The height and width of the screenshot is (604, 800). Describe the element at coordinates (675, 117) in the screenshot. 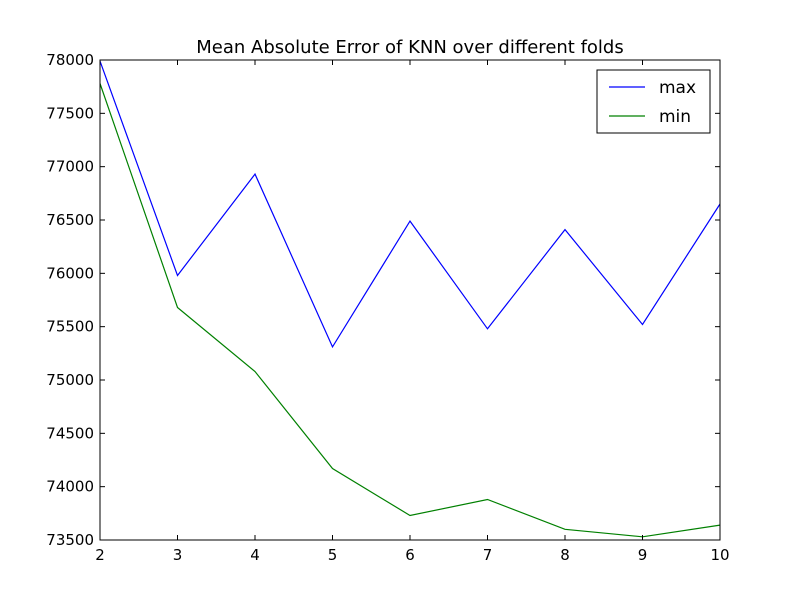

I see `legend-label-min: min` at that location.